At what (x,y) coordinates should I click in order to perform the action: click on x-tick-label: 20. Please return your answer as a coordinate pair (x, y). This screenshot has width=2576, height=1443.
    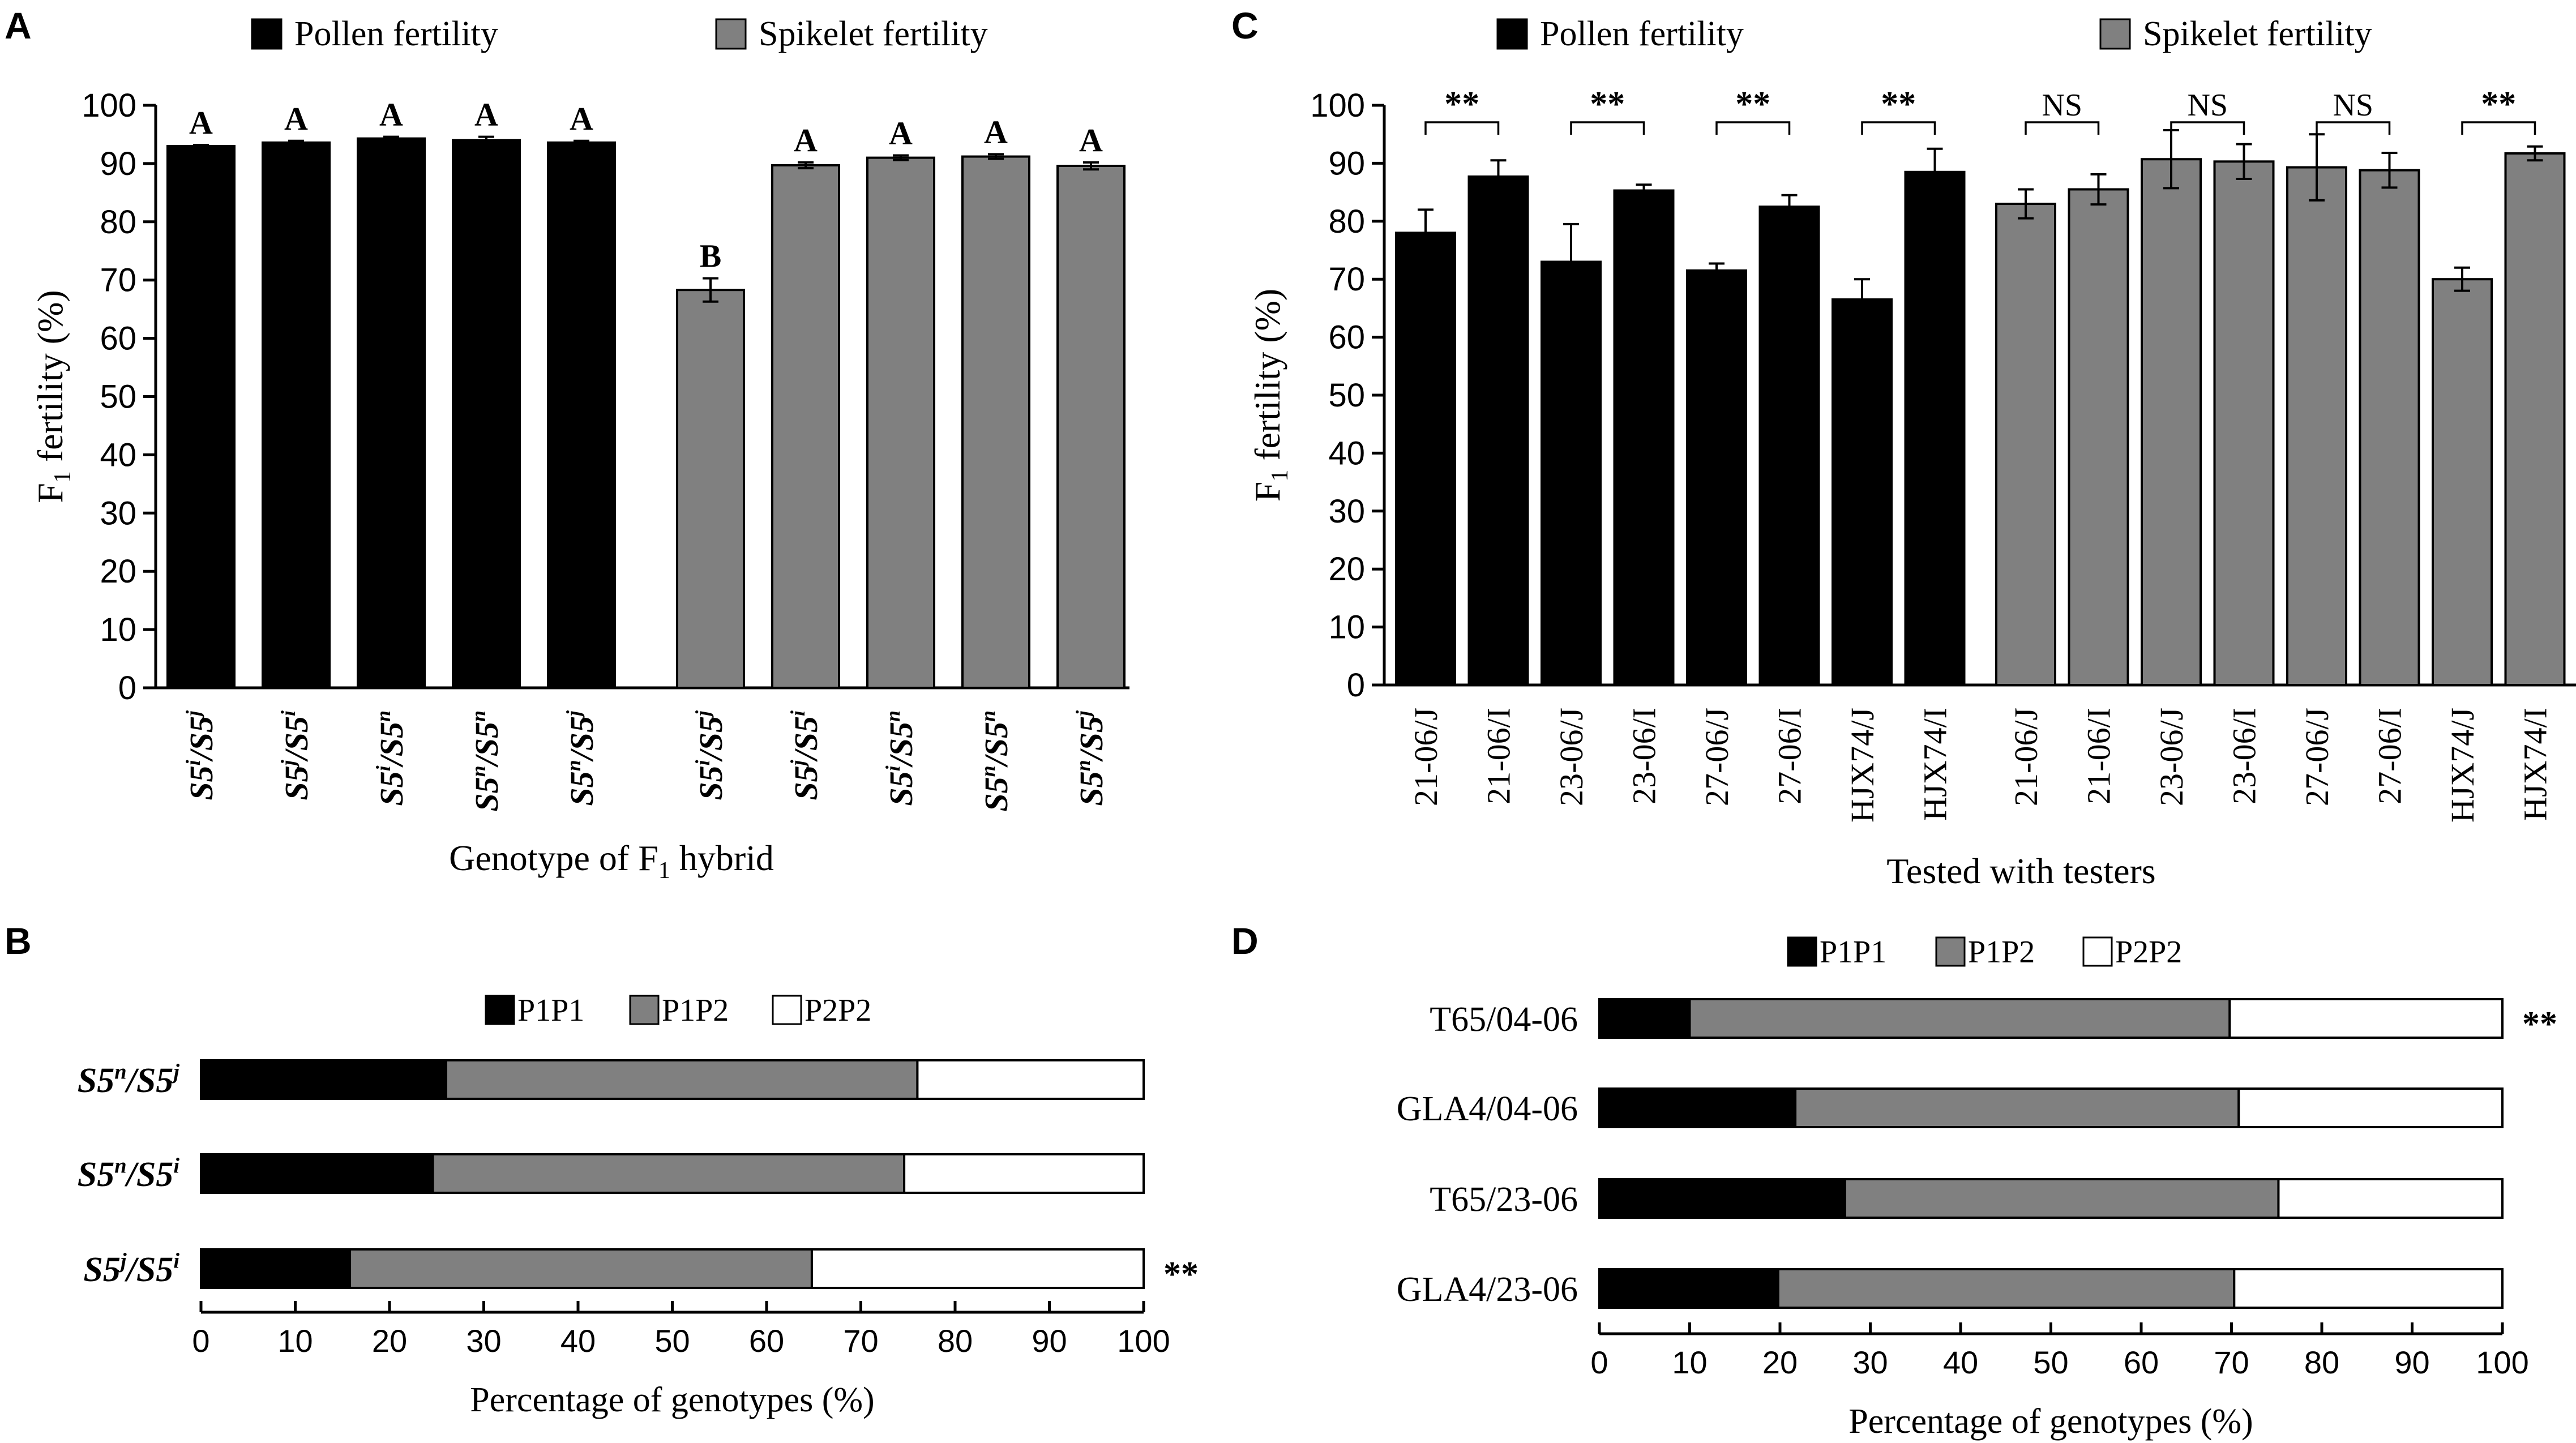
    Looking at the image, I should click on (1780, 1362).